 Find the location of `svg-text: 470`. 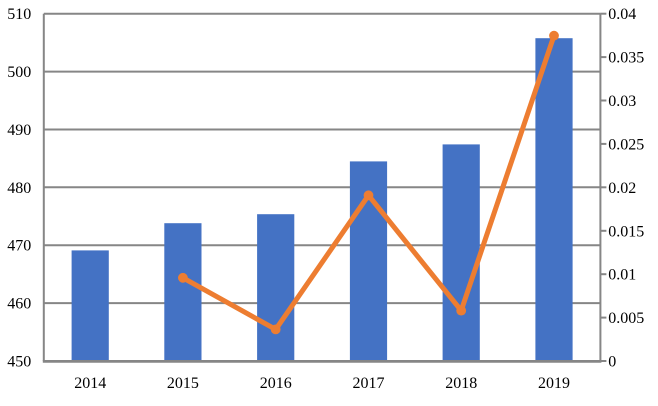

svg-text: 470 is located at coordinates (19, 246).